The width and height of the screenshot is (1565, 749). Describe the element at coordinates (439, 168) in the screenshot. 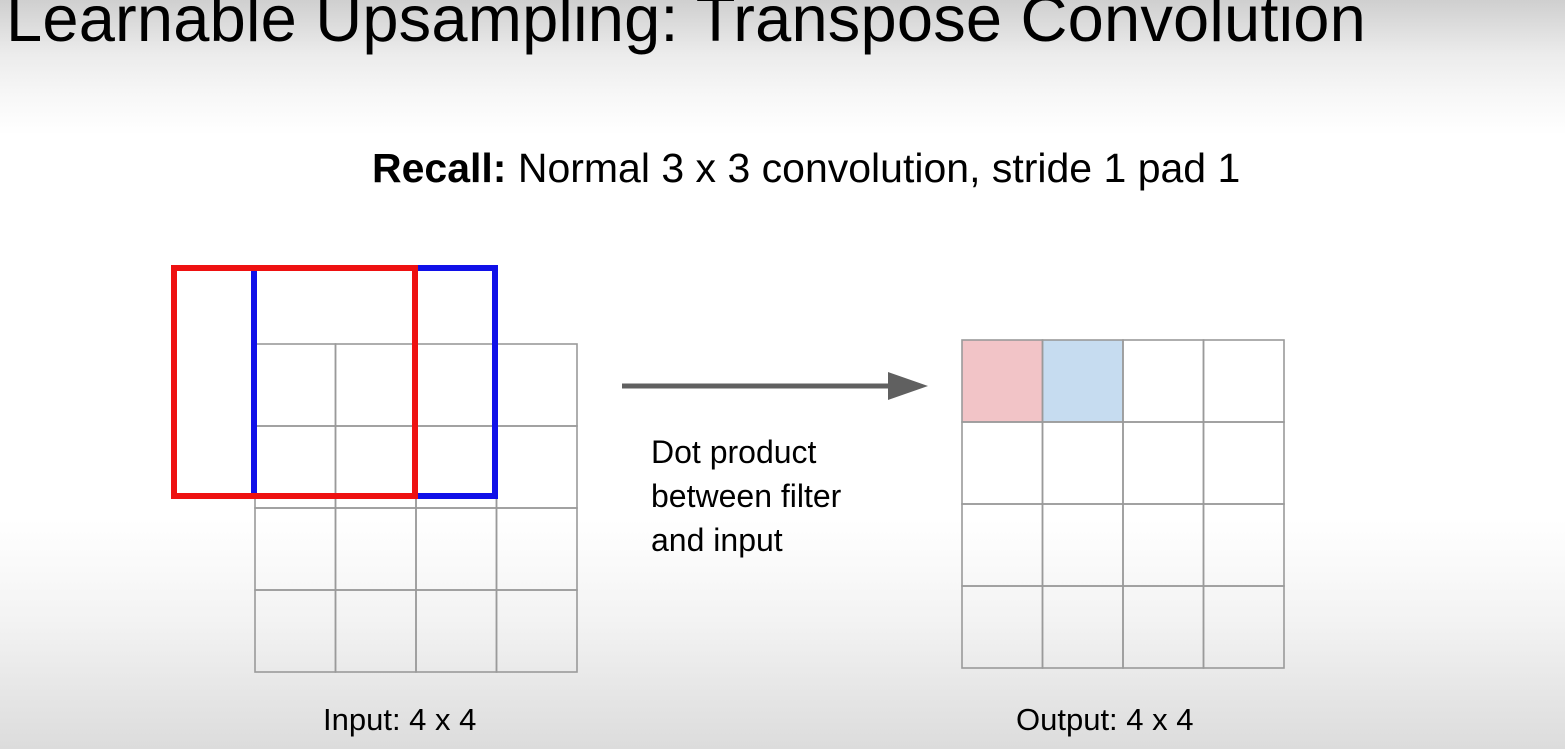

I see `subtitle-recall-label: Recall:` at that location.